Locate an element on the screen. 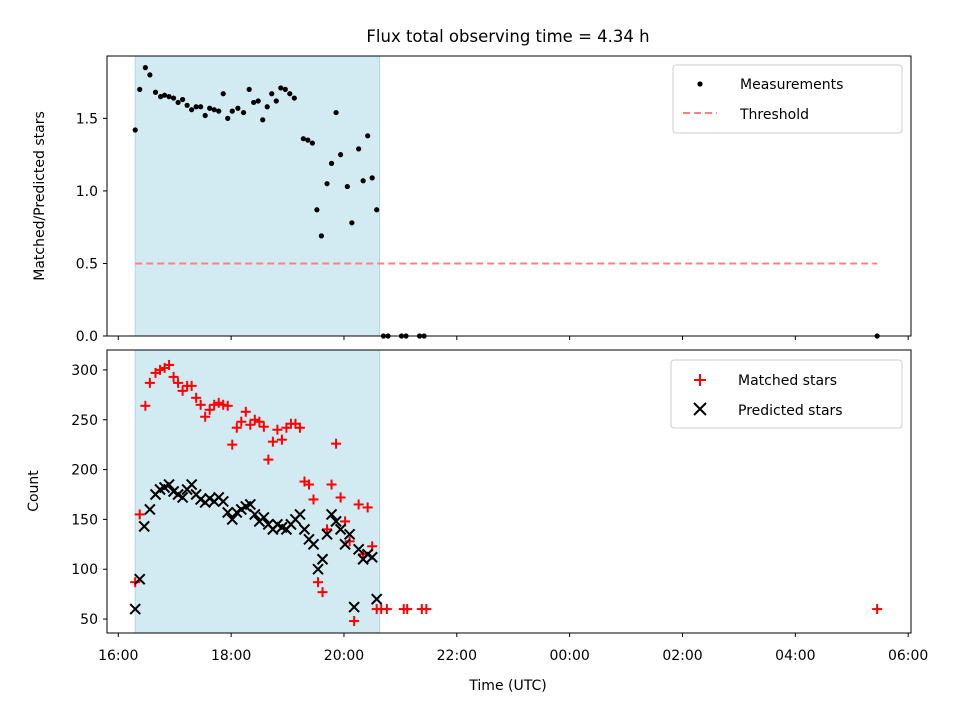 The height and width of the screenshot is (720, 960). top-y-tick-label: 1.0 is located at coordinates (87, 192).